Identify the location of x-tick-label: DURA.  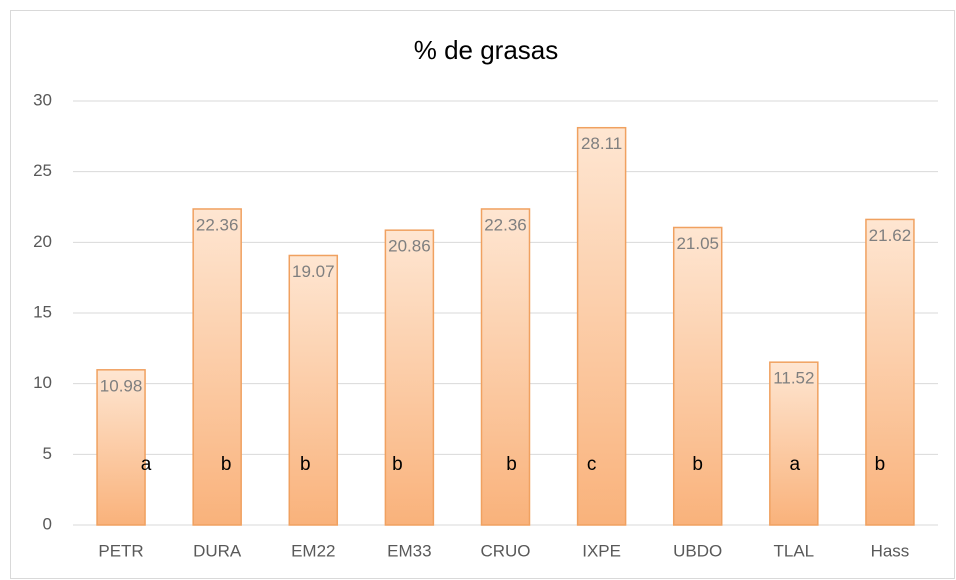
(217, 550).